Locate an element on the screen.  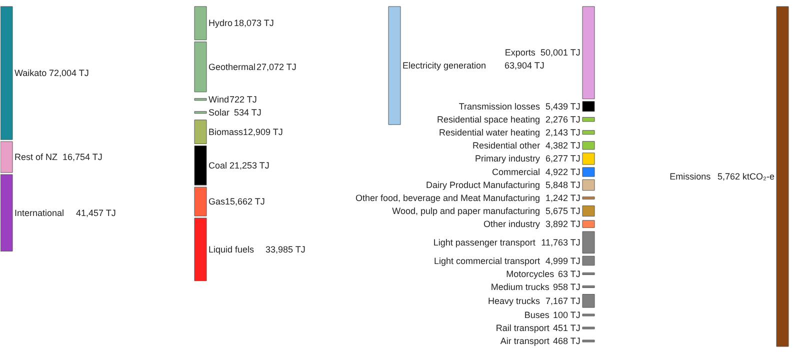
category-label: Medium trucks is located at coordinates (520, 287).